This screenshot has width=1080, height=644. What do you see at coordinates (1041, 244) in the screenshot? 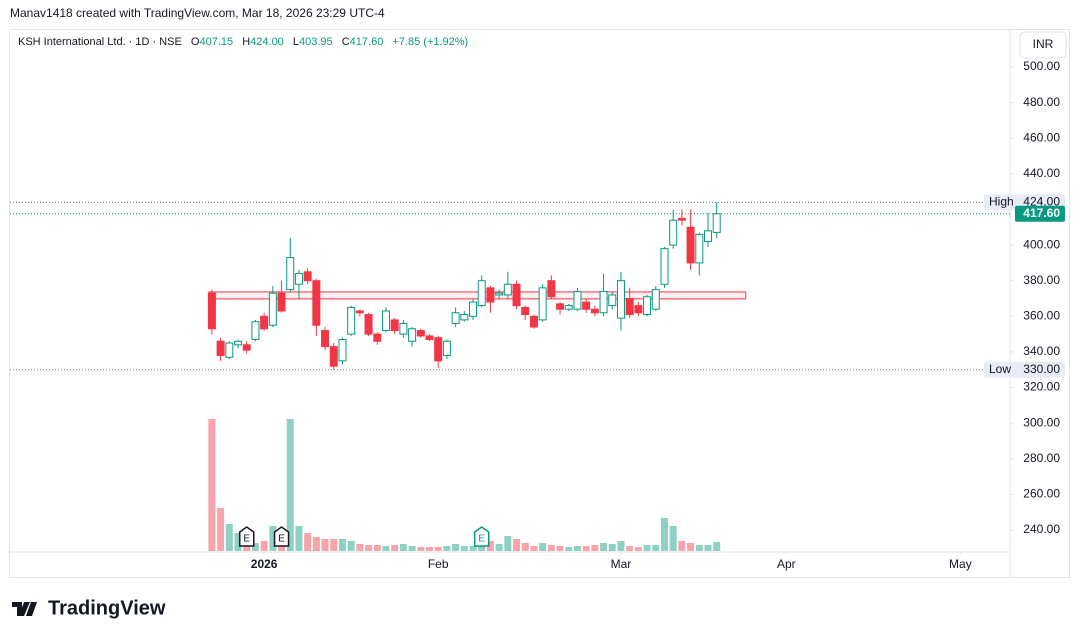
I see `y-tick-label: 400.00` at bounding box center [1041, 244].